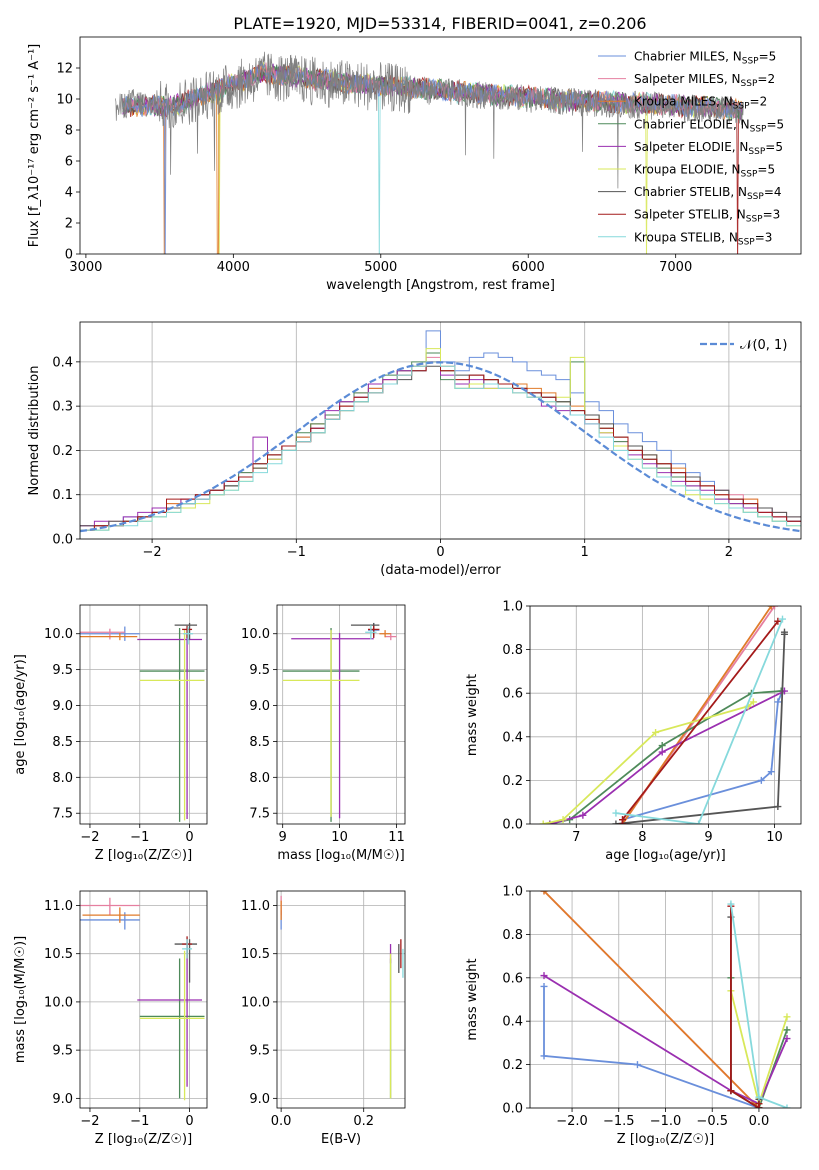  I want to click on histogram-step-kroupa_stelib, so click(440, 450).